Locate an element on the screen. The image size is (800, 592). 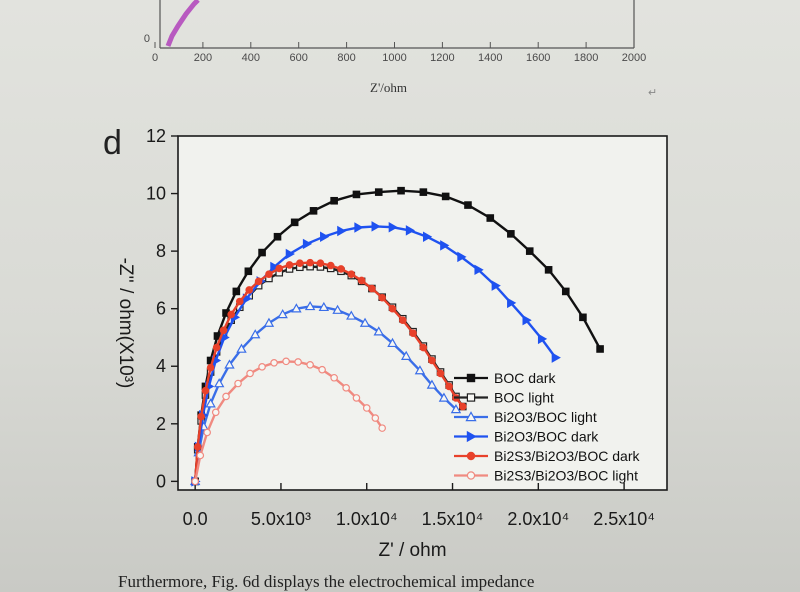
previous-chart-x-tick-label: 400 is located at coordinates (251, 58).